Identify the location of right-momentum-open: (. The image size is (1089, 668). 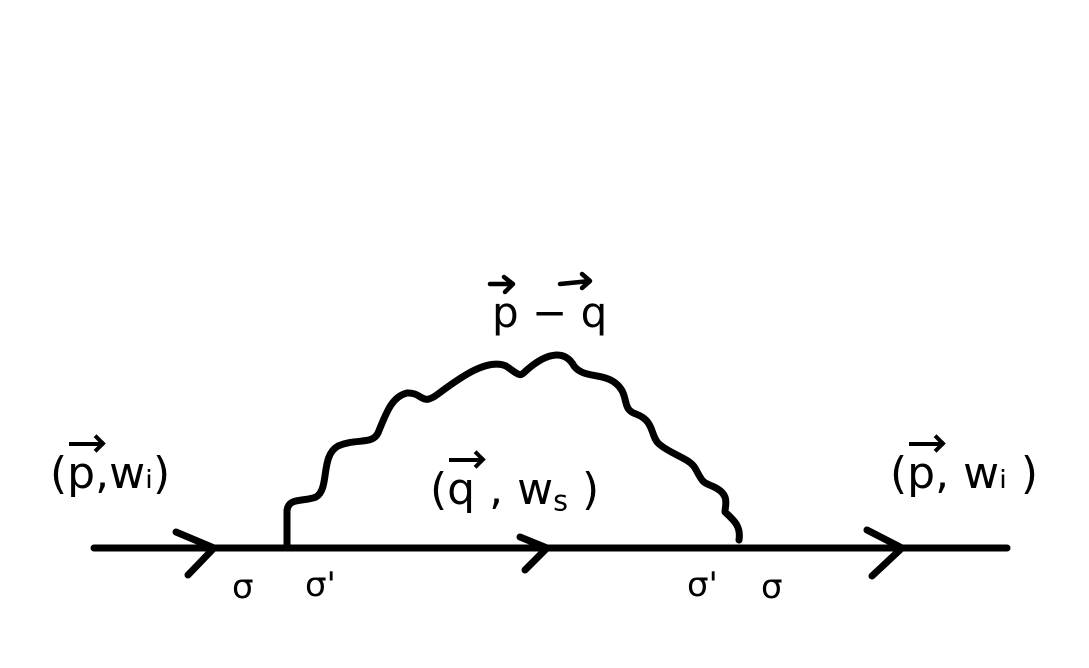
(899, 473).